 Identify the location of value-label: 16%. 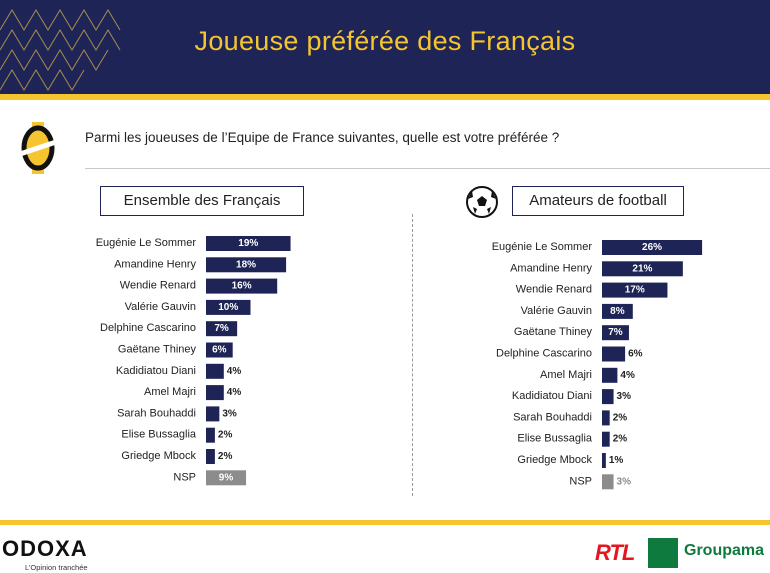
(242, 286).